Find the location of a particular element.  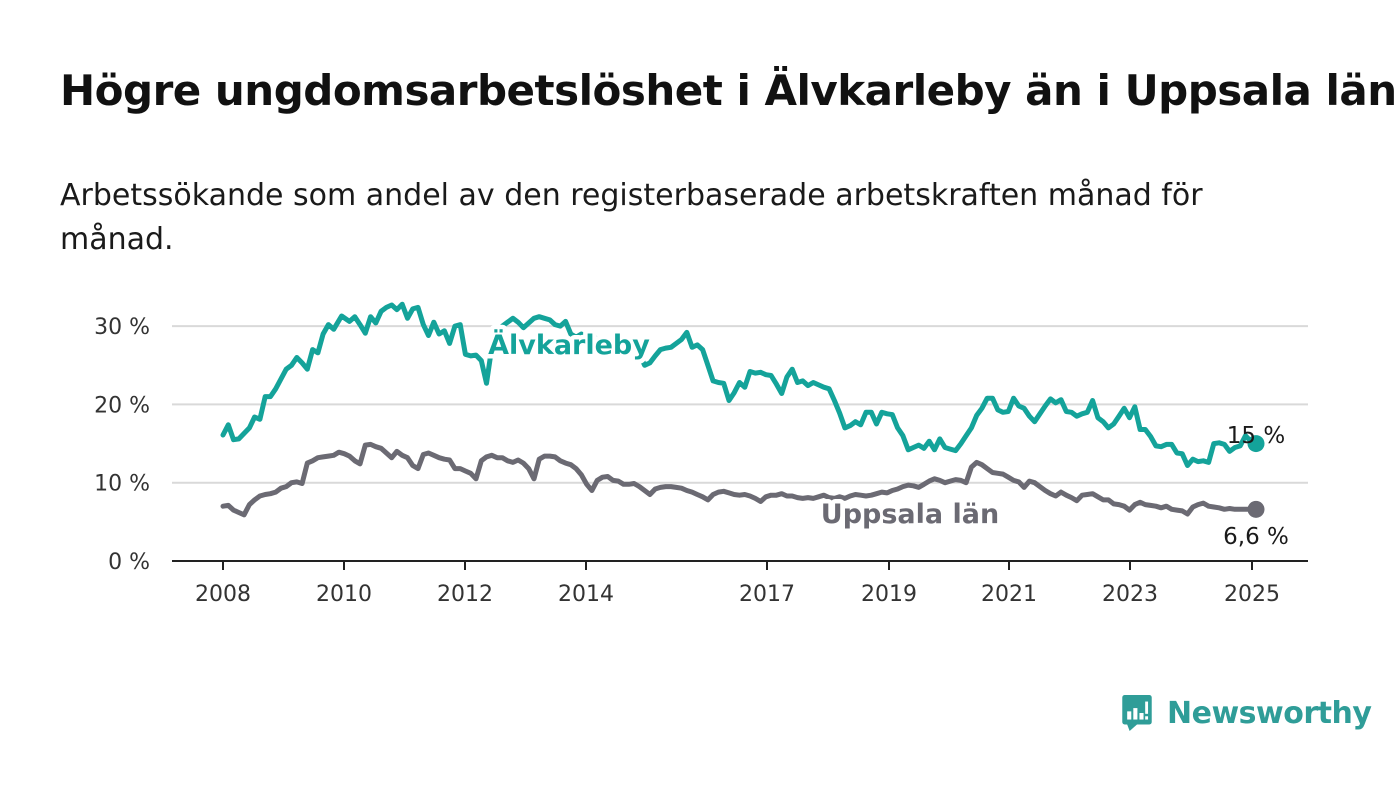

x-tick-label: 2008 is located at coordinates (223, 594).